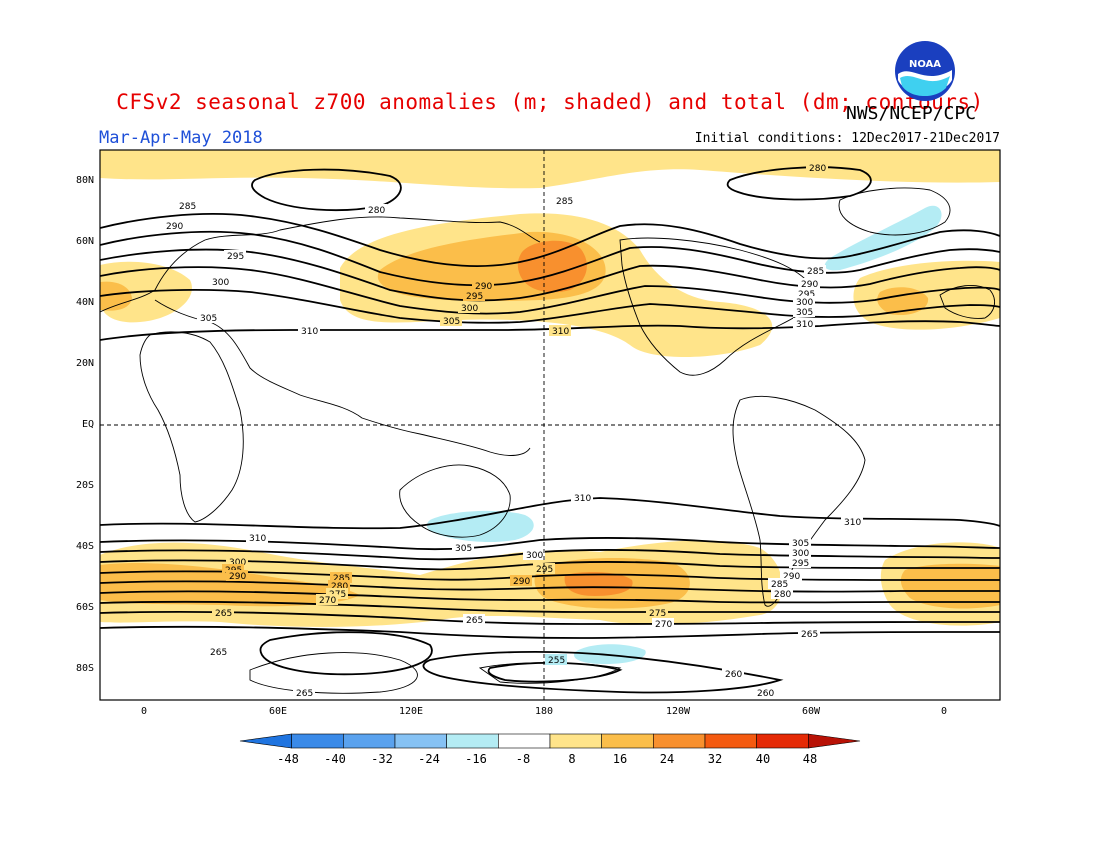 The height and width of the screenshot is (850, 1100). What do you see at coordinates (610, 654) in the screenshot?
I see `antarctic-negative-anomaly` at bounding box center [610, 654].